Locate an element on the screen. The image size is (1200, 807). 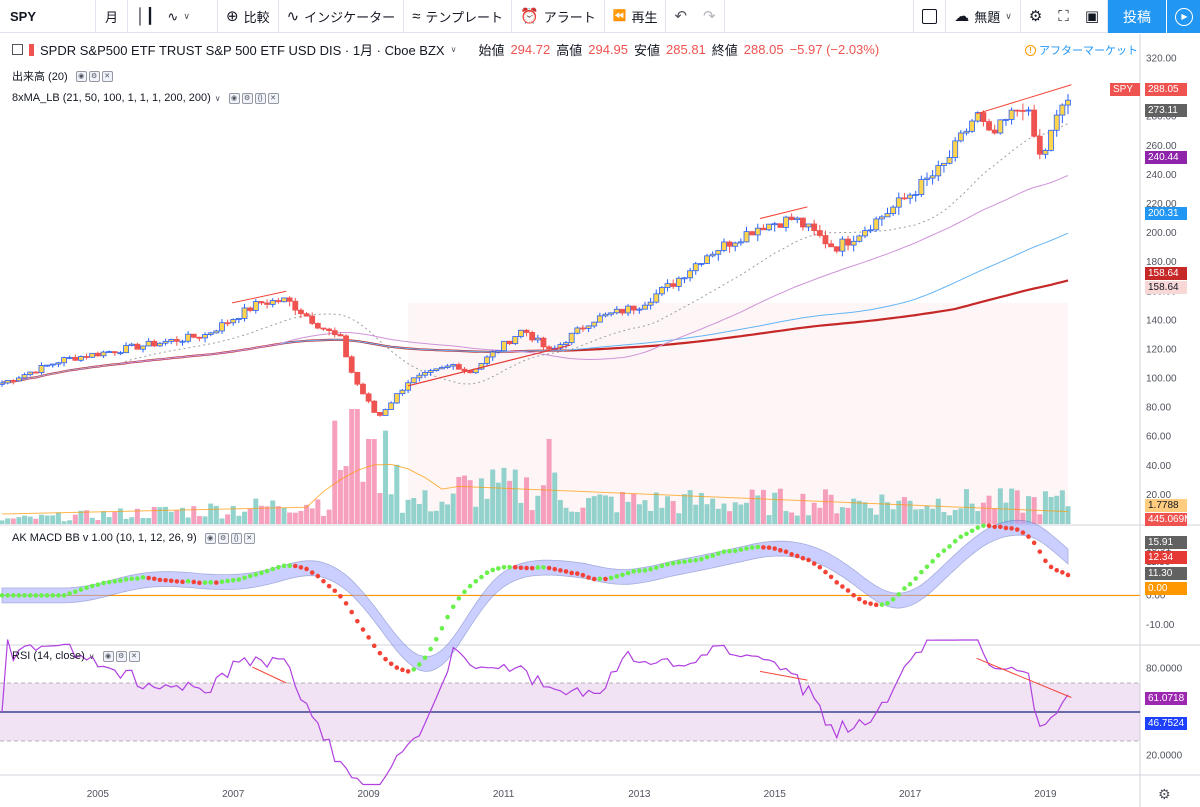
alert-button: ⏰ アラート is located at coordinates (558, 16).